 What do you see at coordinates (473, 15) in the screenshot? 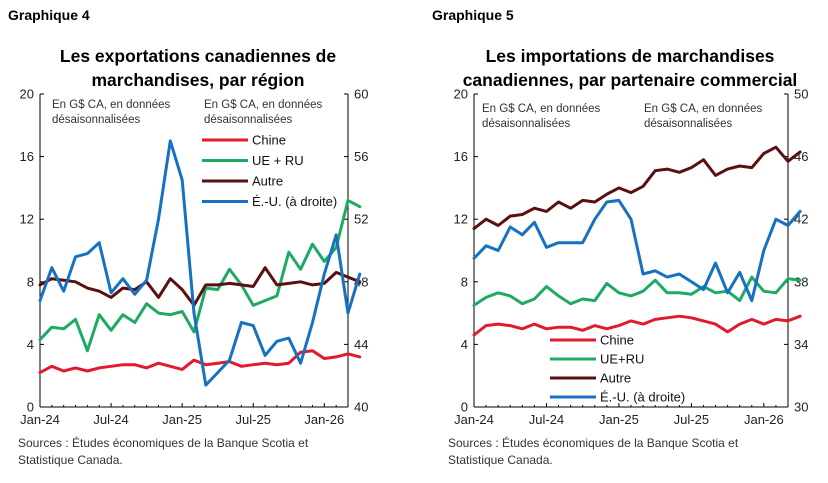
I see `graph-number: Graphique 5` at bounding box center [473, 15].